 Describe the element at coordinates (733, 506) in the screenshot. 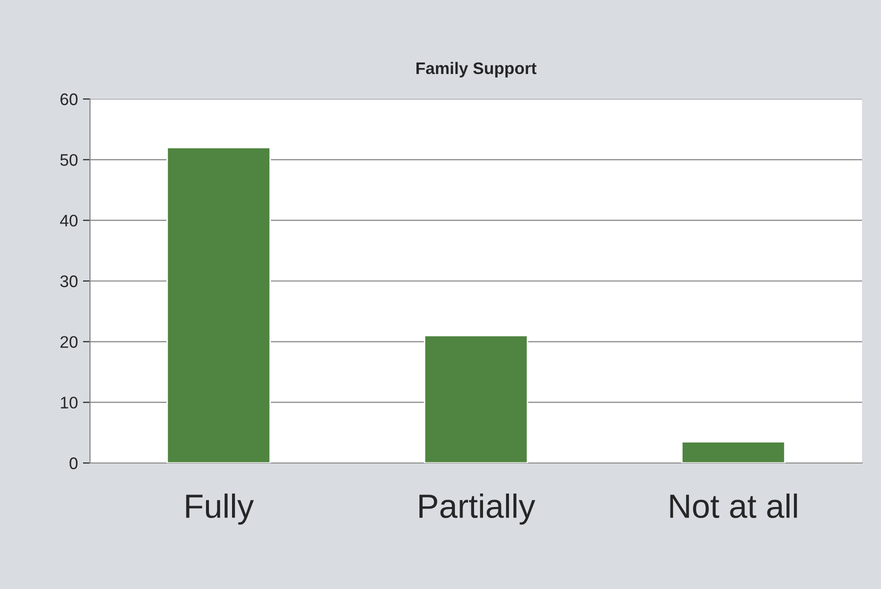

I see `x-tick-label: Not at all` at that location.